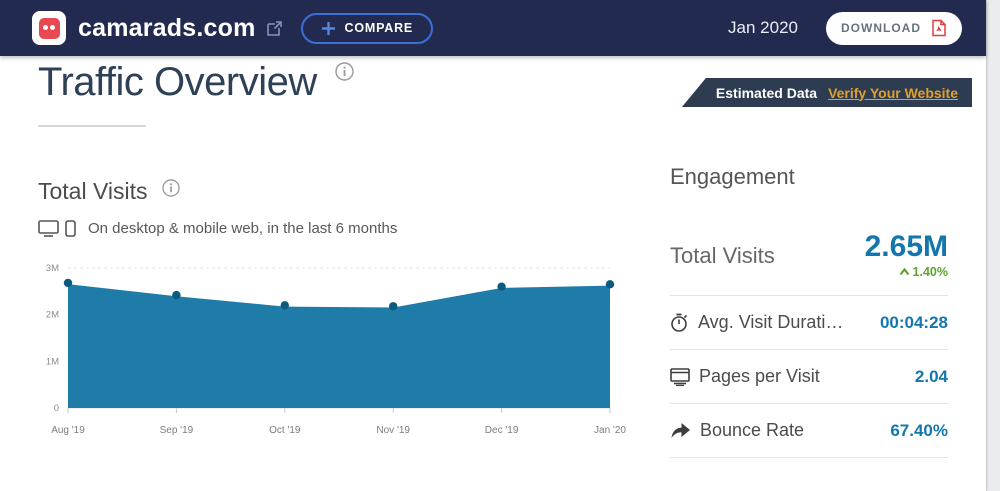  What do you see at coordinates (52, 268) in the screenshot?
I see `svg-text: 3M` at bounding box center [52, 268].